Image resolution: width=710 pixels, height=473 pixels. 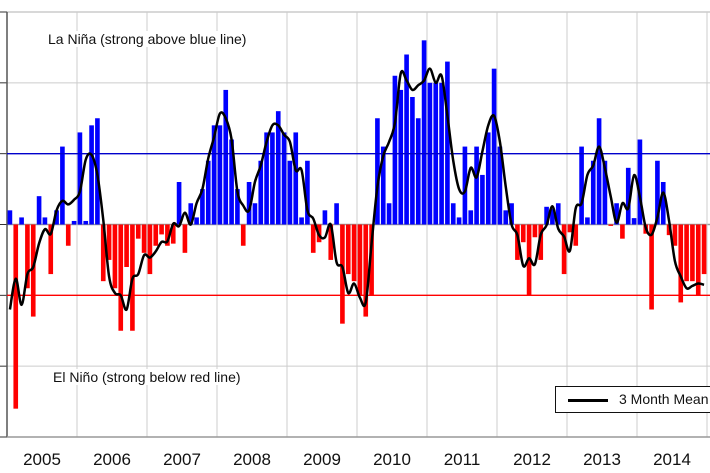 I want to click on year-label: 2010, so click(x=392, y=459).